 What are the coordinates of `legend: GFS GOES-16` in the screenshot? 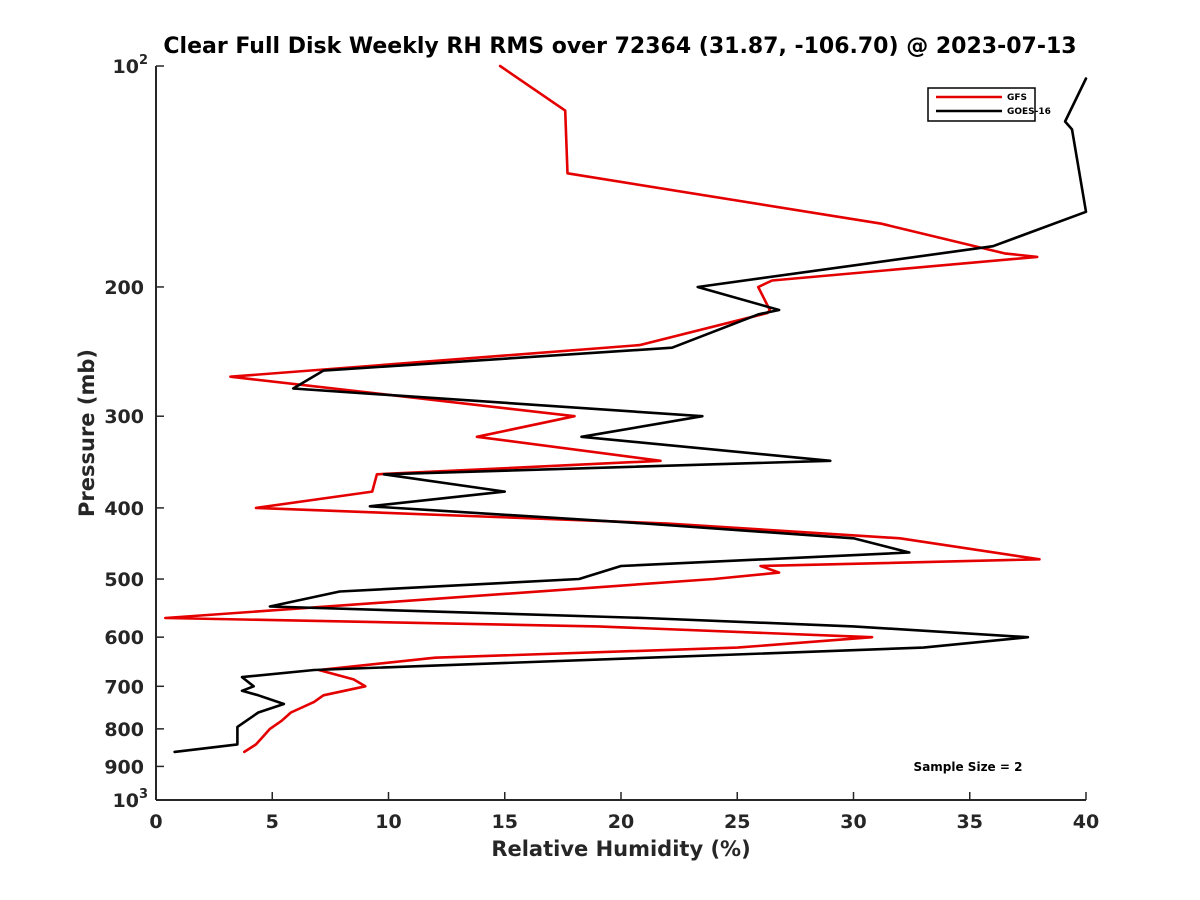 It's located at (989, 104).